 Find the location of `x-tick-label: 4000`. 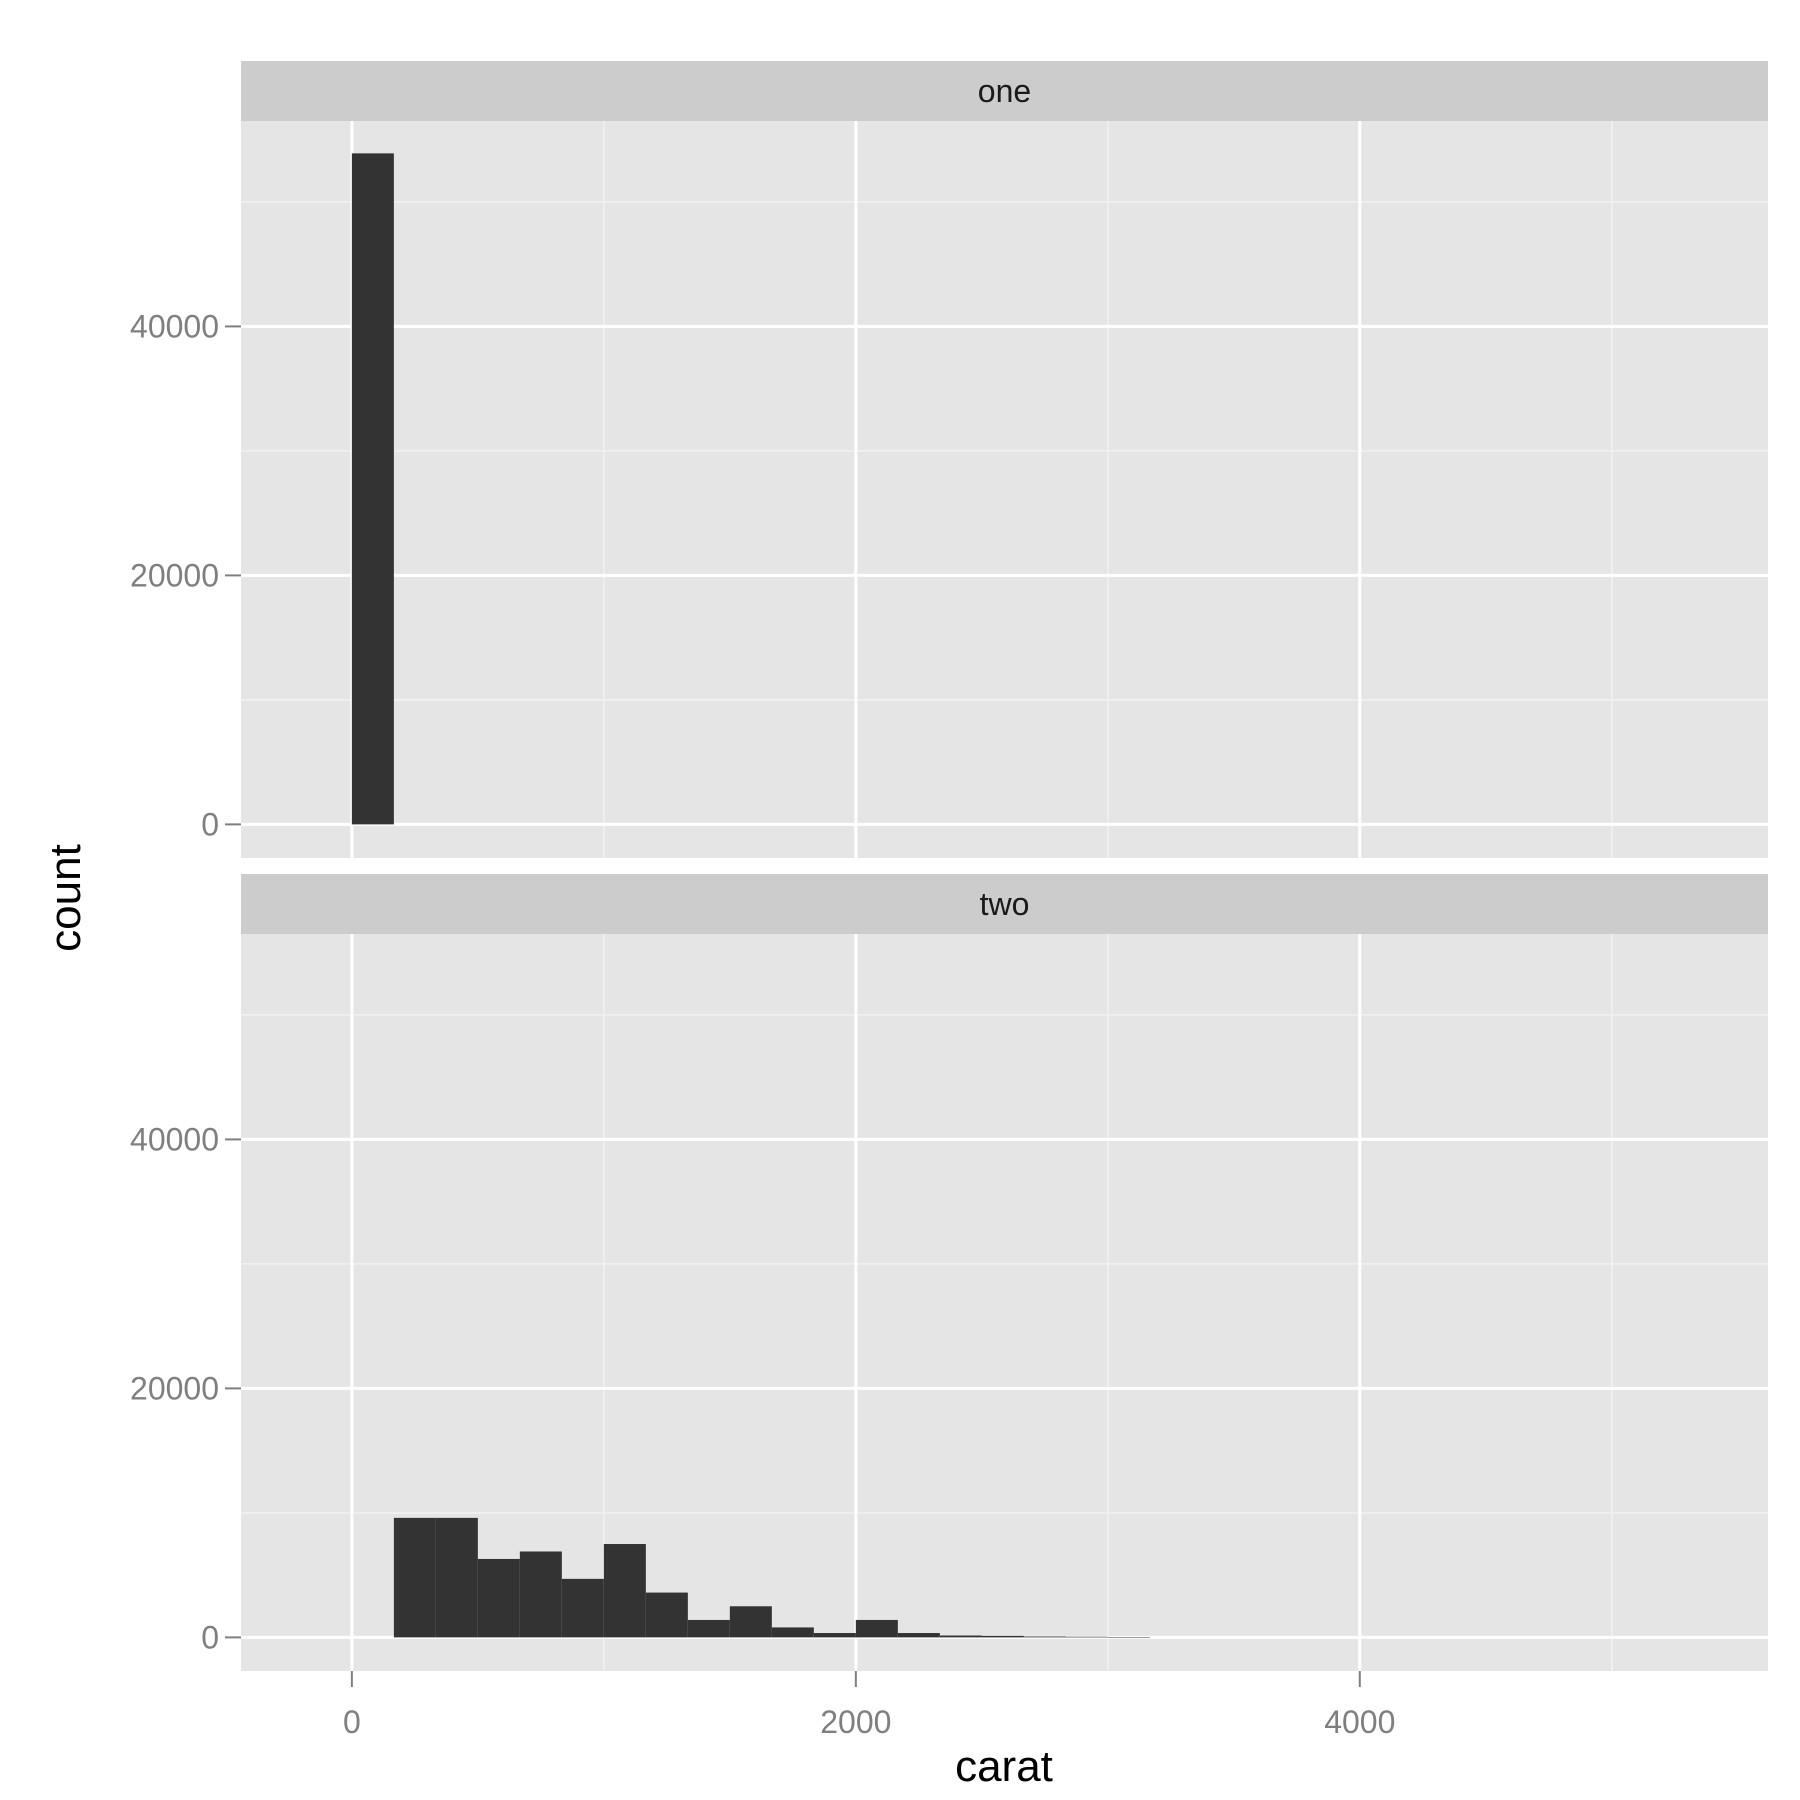

x-tick-label: 4000 is located at coordinates (1359, 1722).